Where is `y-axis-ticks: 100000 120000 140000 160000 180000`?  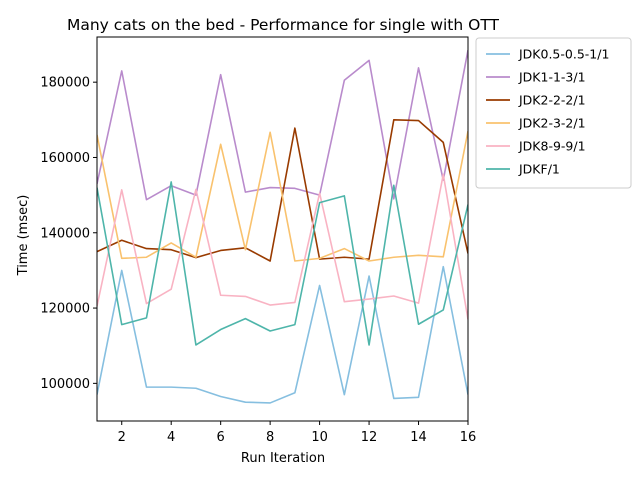 y-axis-ticks: 100000 120000 140000 160000 180000 is located at coordinates (68, 234).